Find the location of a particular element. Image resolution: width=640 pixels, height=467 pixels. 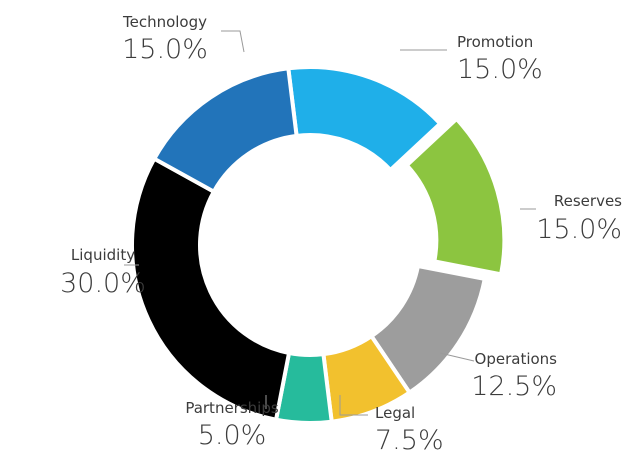

label-legal: Legal is located at coordinates (395, 413).